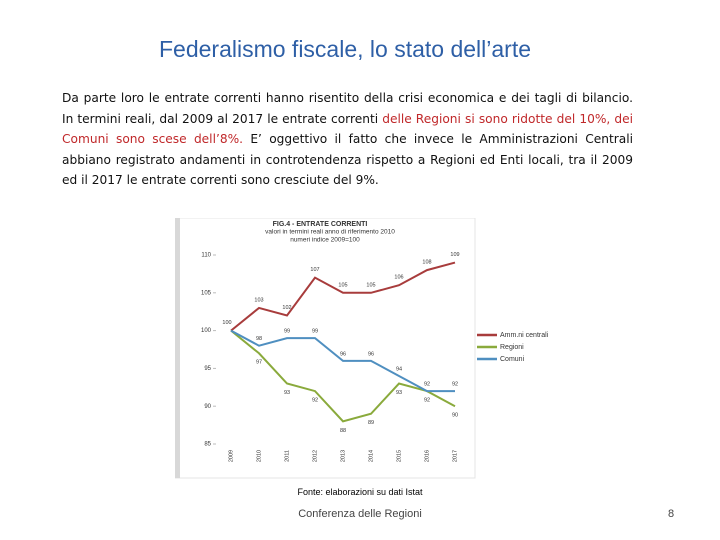 This screenshot has height=540, width=720. I want to click on data-label: 106, so click(398, 278).